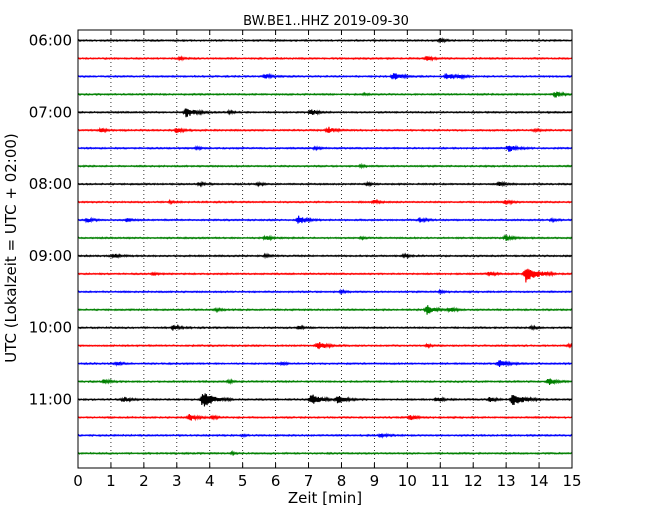 This screenshot has width=650, height=520. Describe the element at coordinates (342, 481) in the screenshot. I see `x-tick-label: 8` at that location.